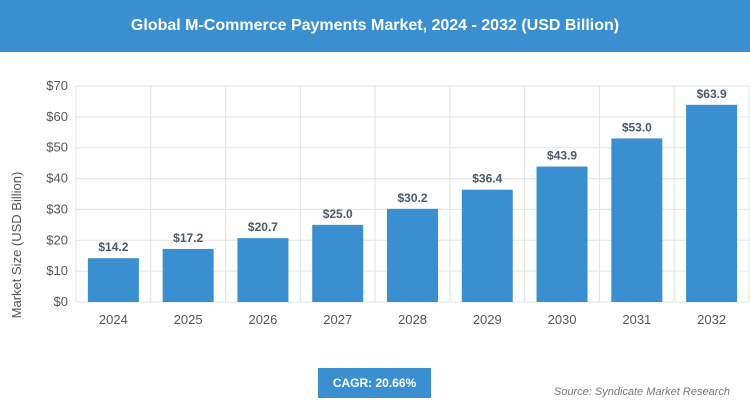 The height and width of the screenshot is (417, 750). Describe the element at coordinates (57, 239) in the screenshot. I see `y-tick-label: $20` at that location.